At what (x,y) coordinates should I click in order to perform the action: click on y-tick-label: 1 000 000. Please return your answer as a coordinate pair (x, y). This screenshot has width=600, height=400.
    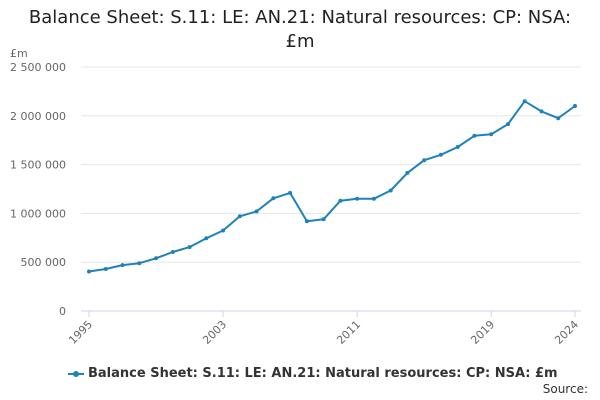
    Looking at the image, I should click on (38, 213).